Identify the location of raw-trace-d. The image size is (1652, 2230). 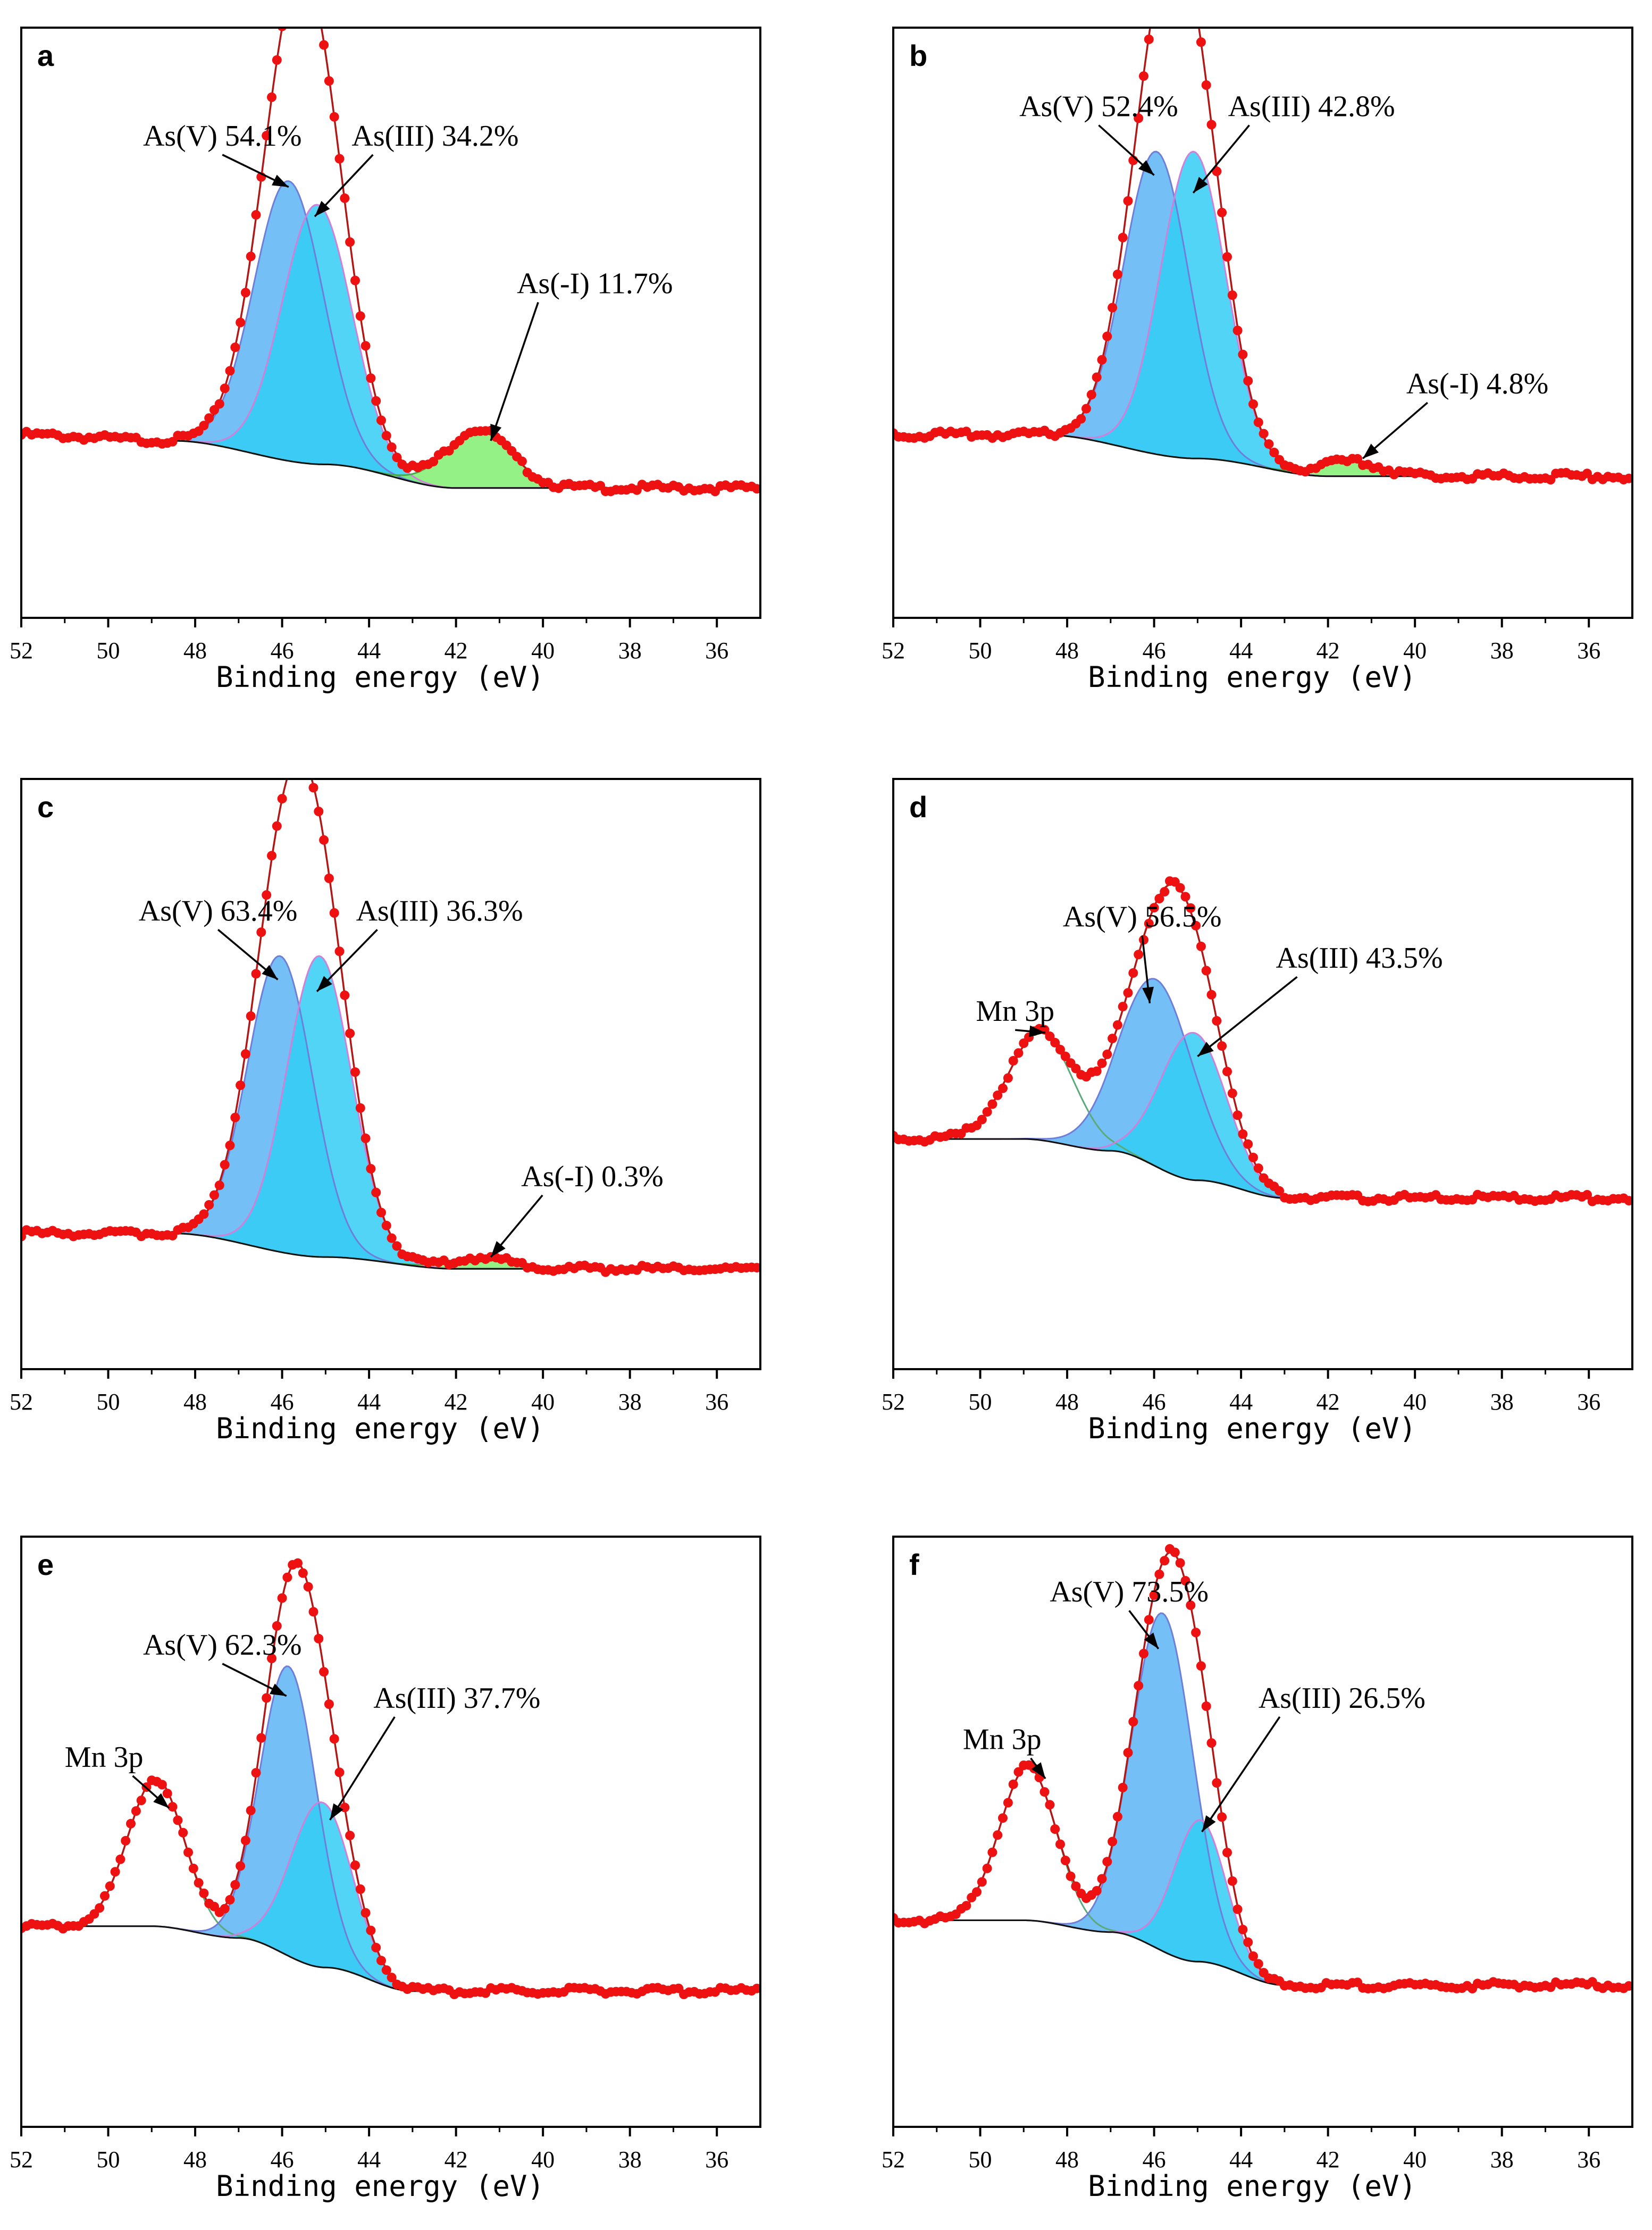
(1263, 1041).